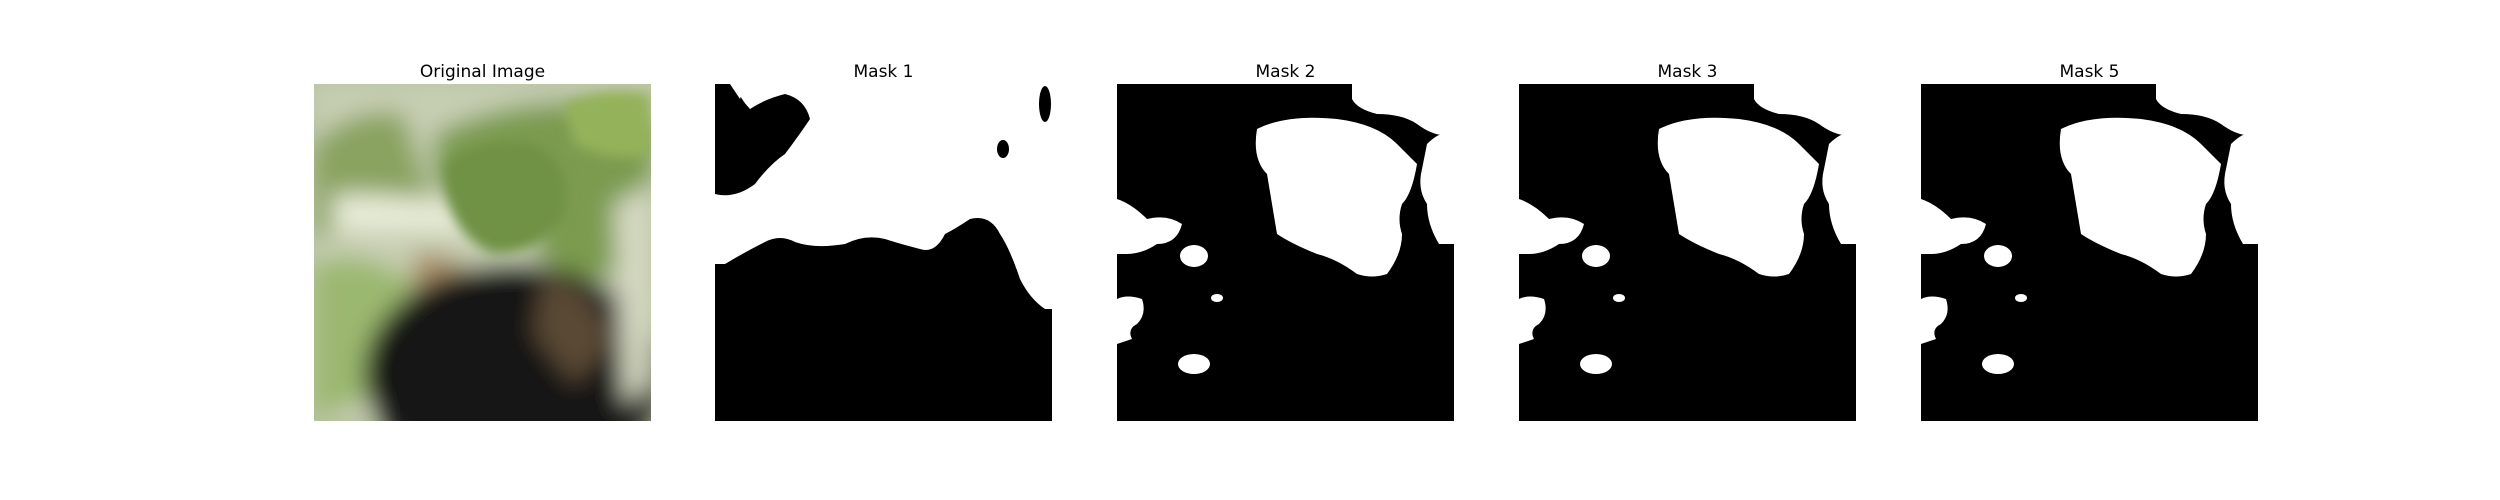 Image resolution: width=2500 pixels, height=500 pixels. What do you see at coordinates (883, 252) in the screenshot?
I see `mask1-image` at bounding box center [883, 252].